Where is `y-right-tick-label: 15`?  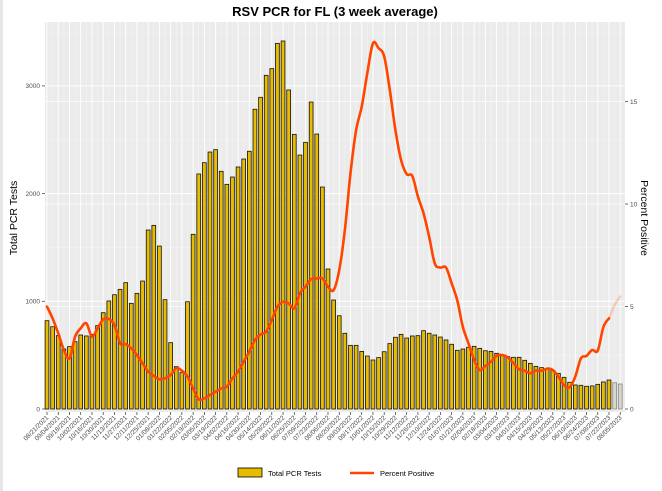 y-right-tick-label: 15 is located at coordinates (634, 102).